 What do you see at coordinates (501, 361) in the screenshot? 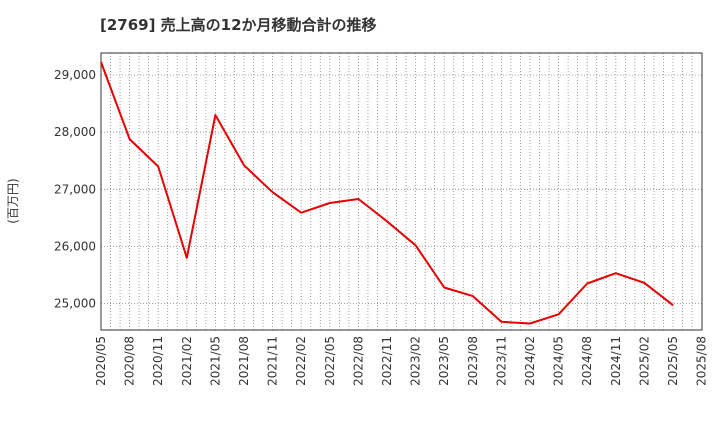
I see `x-tick-label: 2023/11` at bounding box center [501, 361].